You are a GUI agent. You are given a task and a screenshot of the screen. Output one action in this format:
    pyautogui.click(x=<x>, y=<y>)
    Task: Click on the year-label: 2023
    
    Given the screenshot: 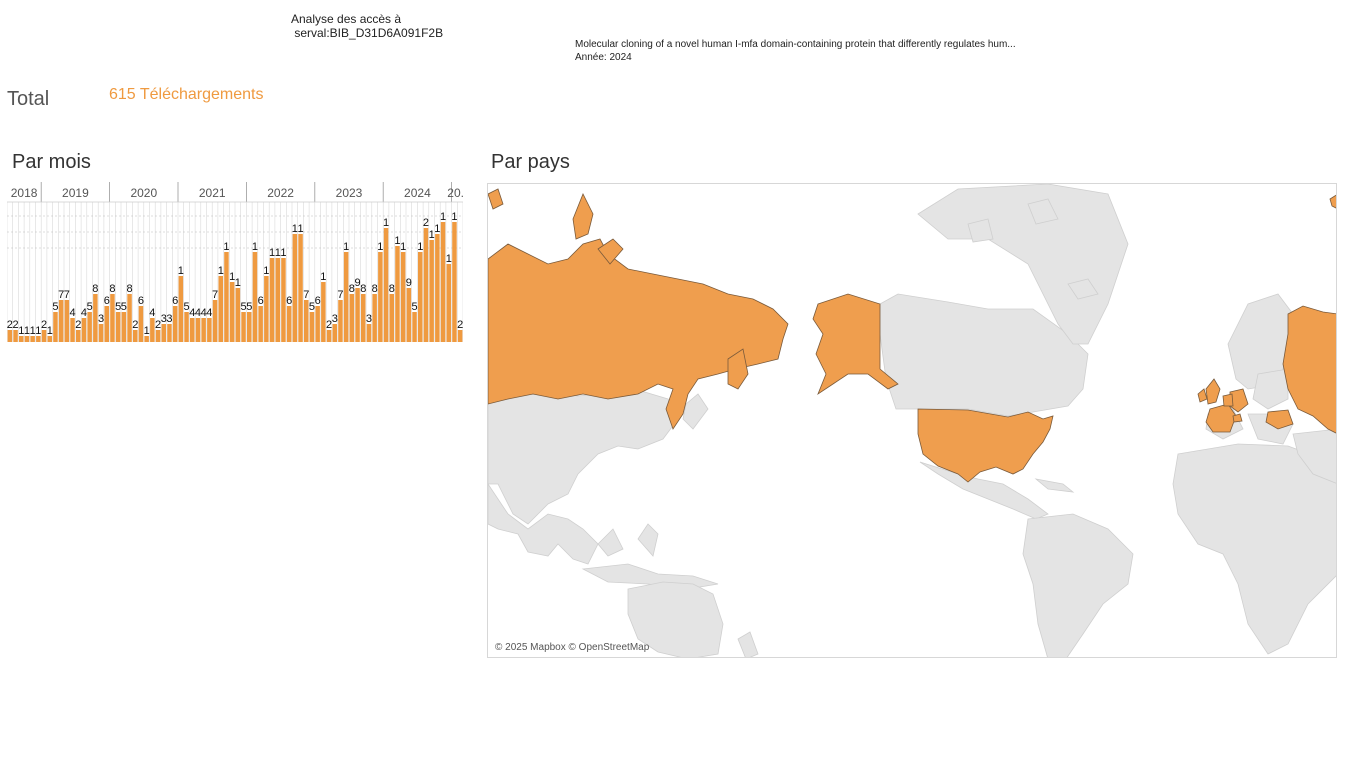 What is the action you would take?
    pyautogui.click(x=349, y=193)
    